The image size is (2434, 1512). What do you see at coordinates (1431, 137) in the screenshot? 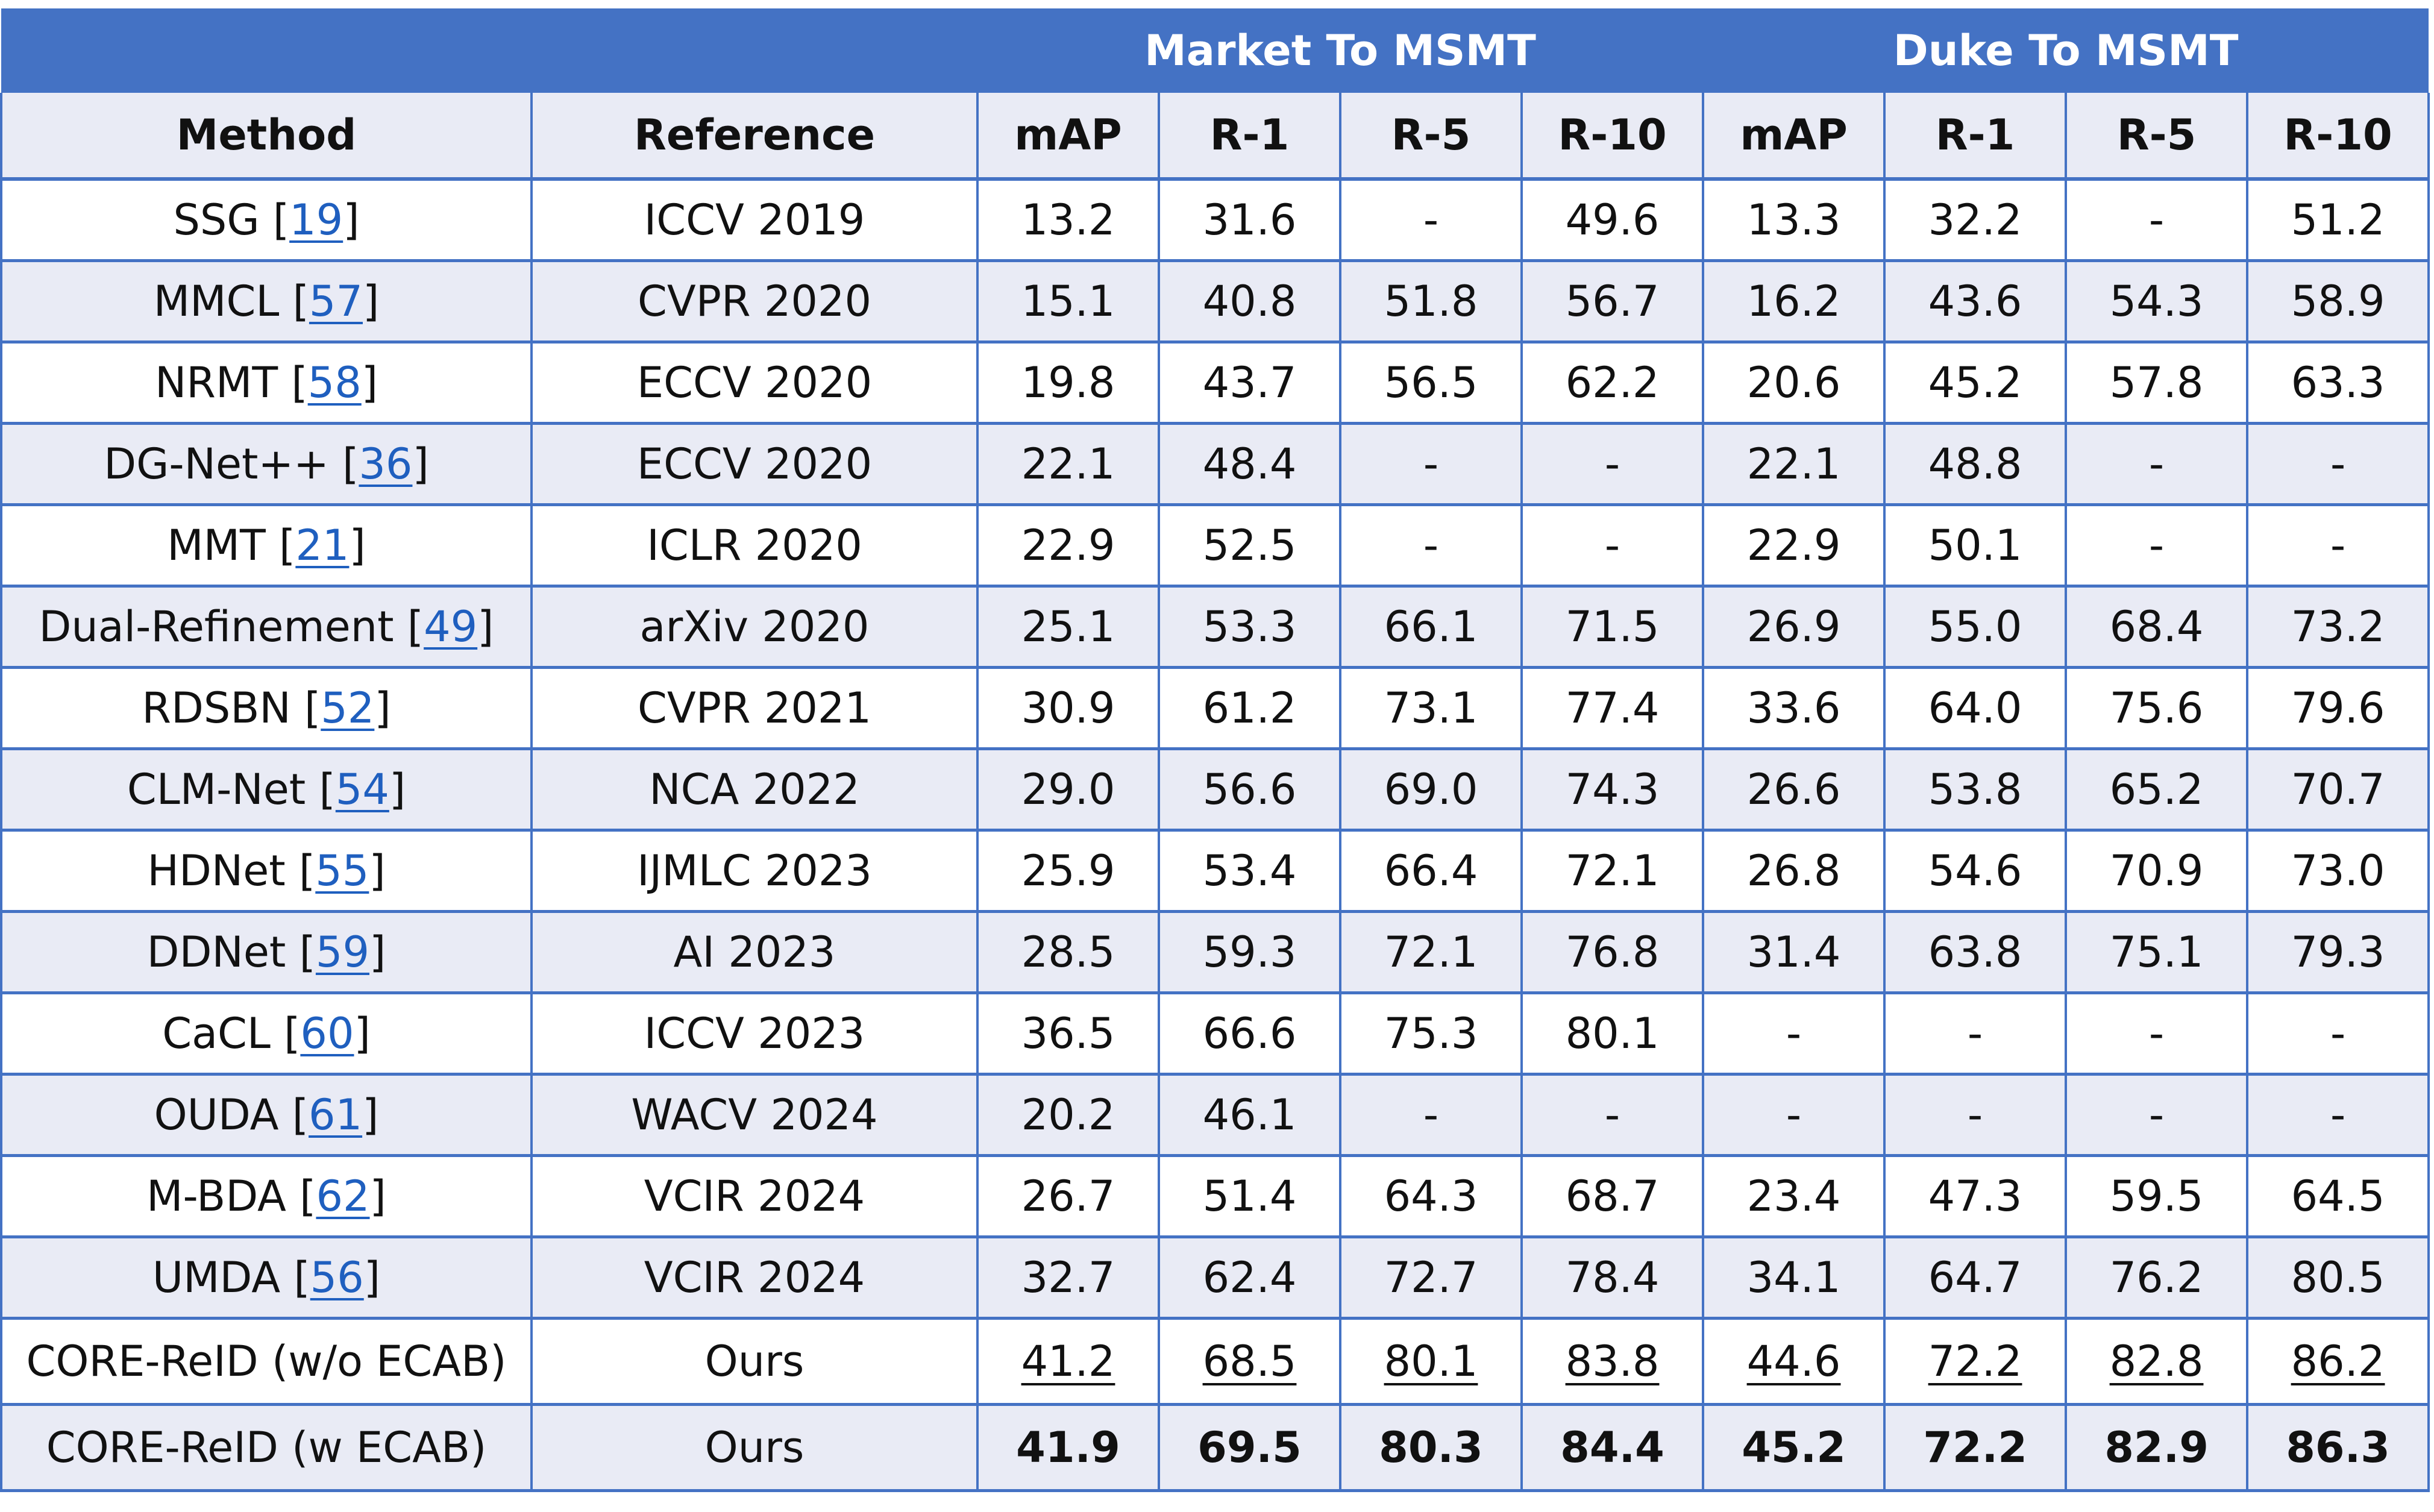
I see `column-header: R-5` at bounding box center [1431, 137].